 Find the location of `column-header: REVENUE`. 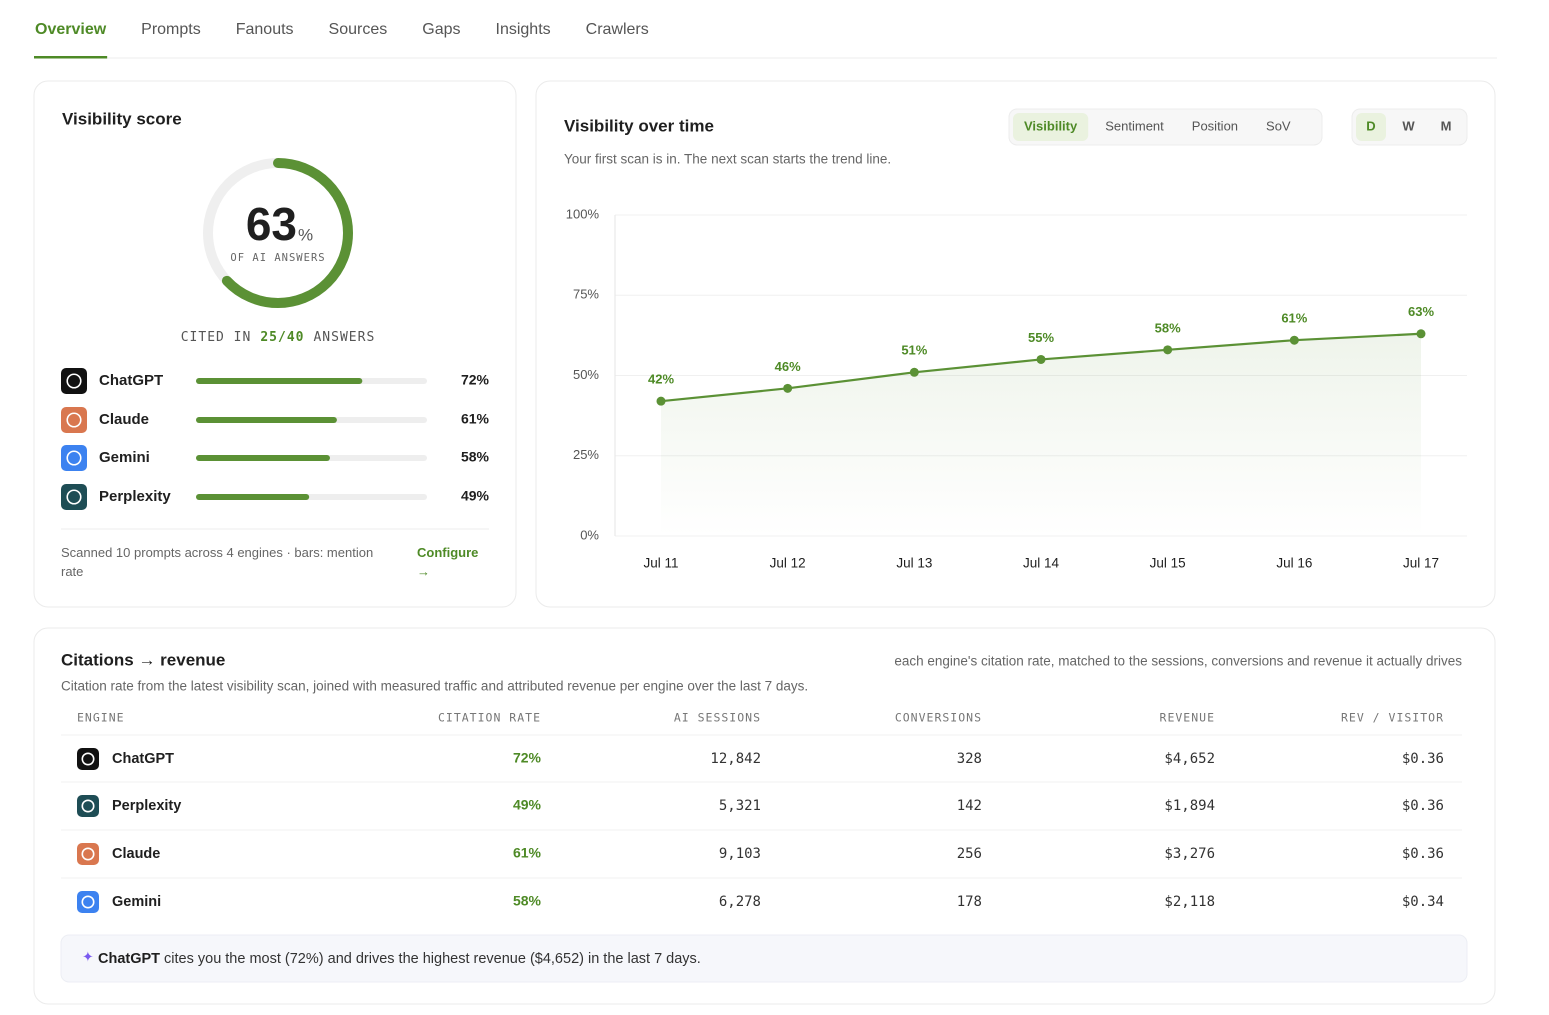

column-header: REVENUE is located at coordinates (1187, 718).